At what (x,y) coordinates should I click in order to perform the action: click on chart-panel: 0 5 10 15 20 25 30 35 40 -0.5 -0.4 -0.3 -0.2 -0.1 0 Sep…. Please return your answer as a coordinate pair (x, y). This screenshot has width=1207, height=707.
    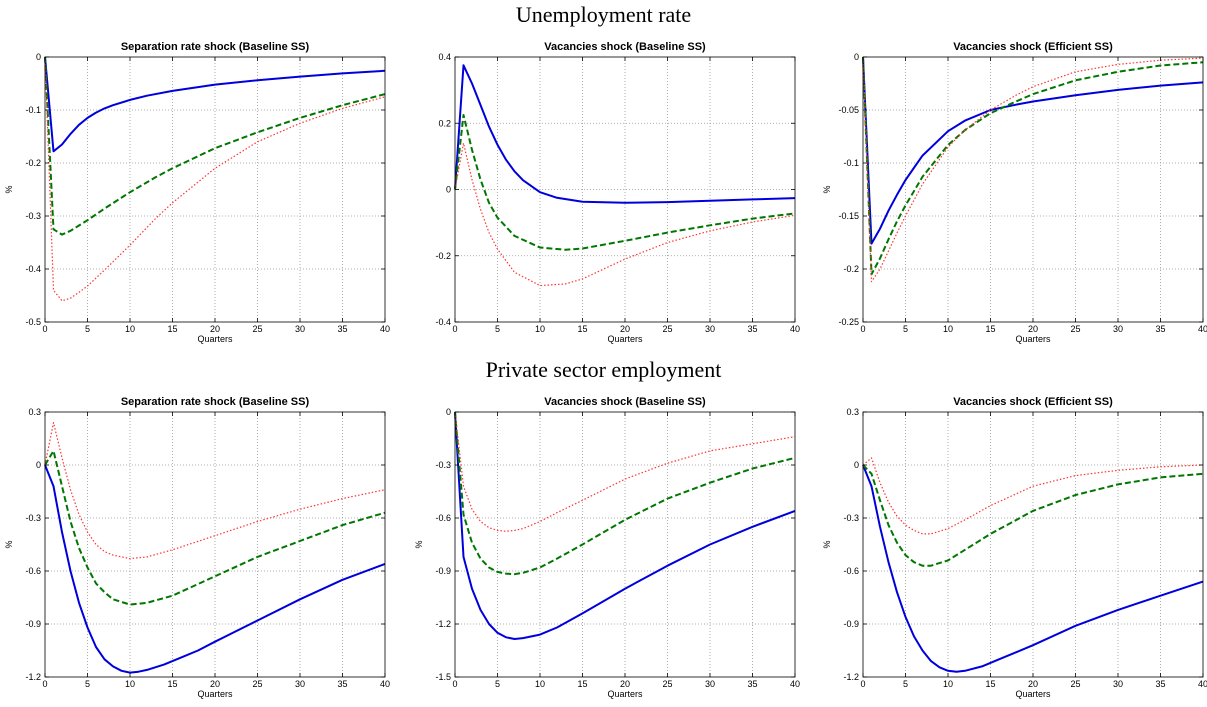
    Looking at the image, I should click on (197, 192).